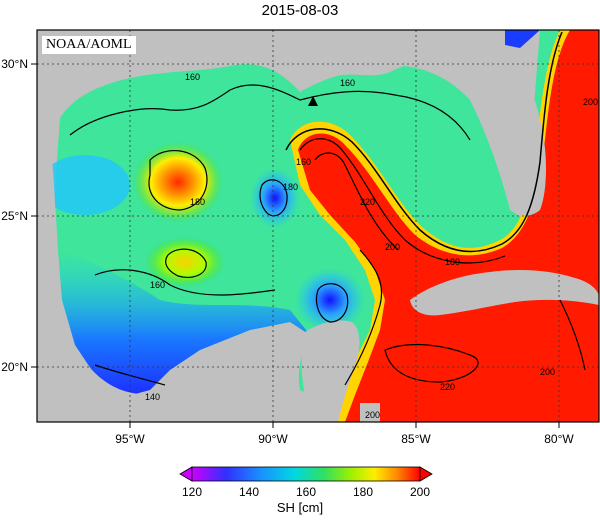 Image resolution: width=600 pixels, height=523 pixels. What do you see at coordinates (275, 198) in the screenshot?
I see `cold-eddy-center` at bounding box center [275, 198].